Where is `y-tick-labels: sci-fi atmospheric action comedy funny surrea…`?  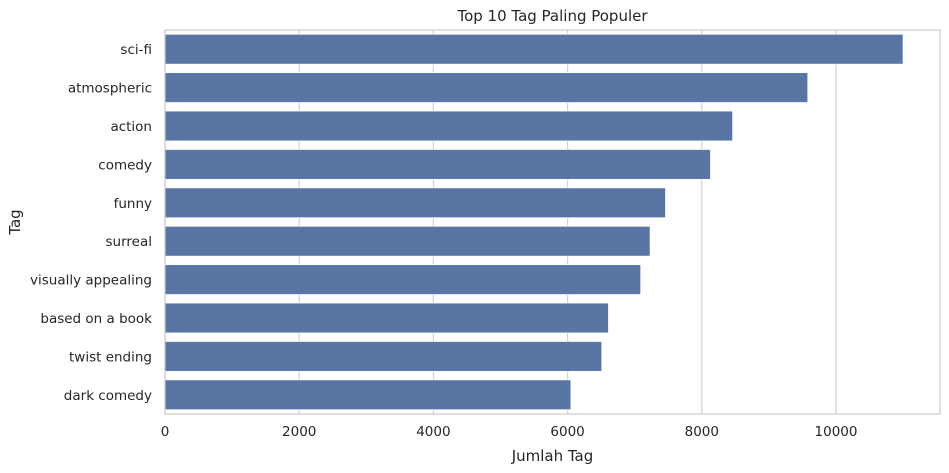
y-tick-labels: sci-fi atmospheric action comedy funny surrea… is located at coordinates (91, 223).